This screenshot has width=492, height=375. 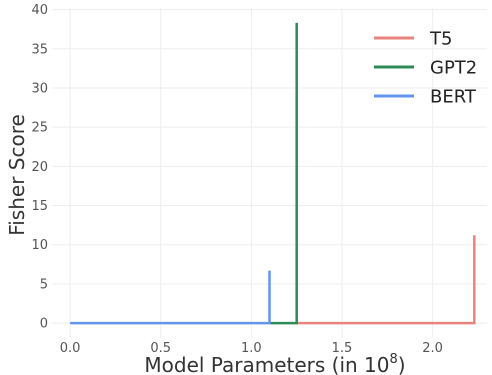 I want to click on y-tick-label: 40, so click(x=39, y=10).